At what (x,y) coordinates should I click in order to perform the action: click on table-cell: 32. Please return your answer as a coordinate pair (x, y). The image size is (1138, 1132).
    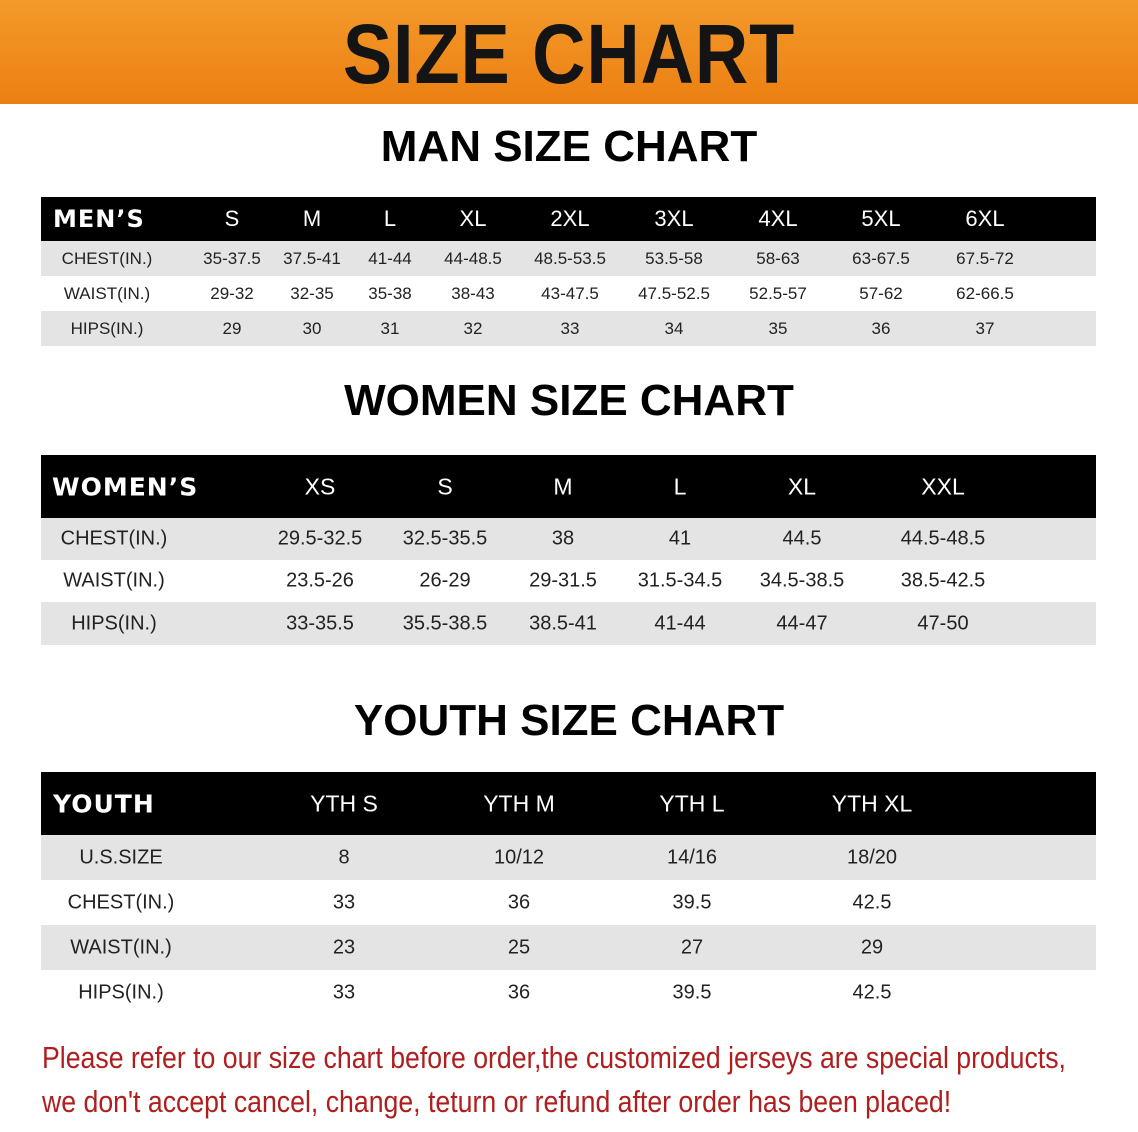
    Looking at the image, I should click on (473, 328).